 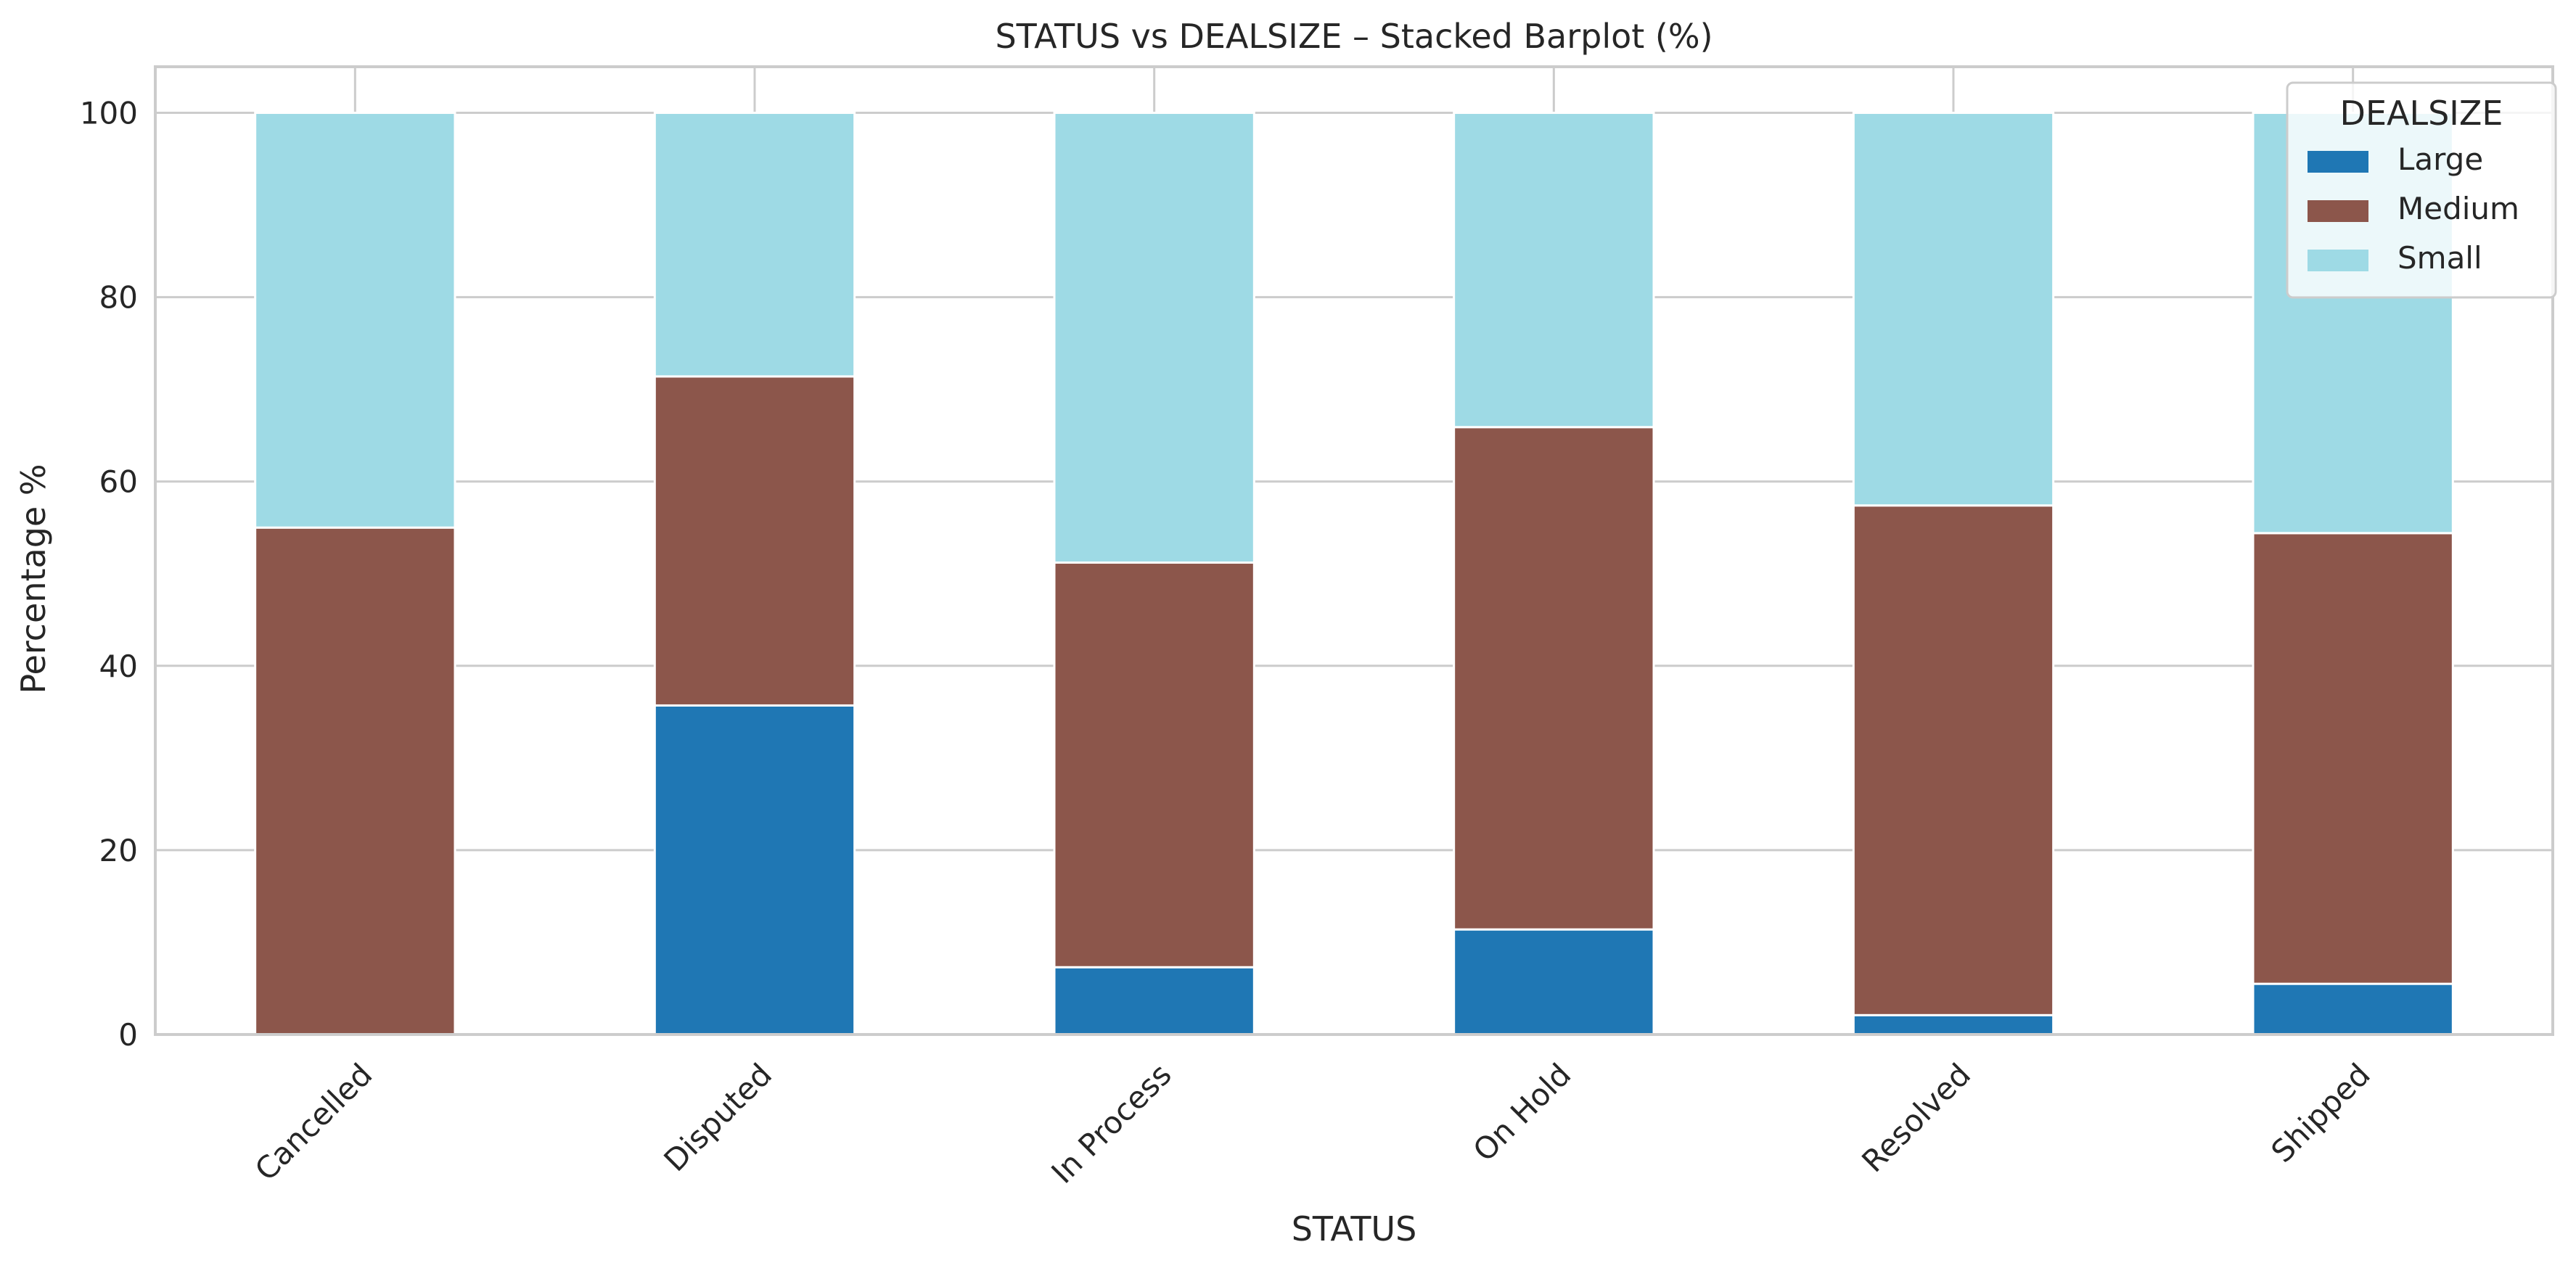 I want to click on legend-box, so click(x=2421, y=190).